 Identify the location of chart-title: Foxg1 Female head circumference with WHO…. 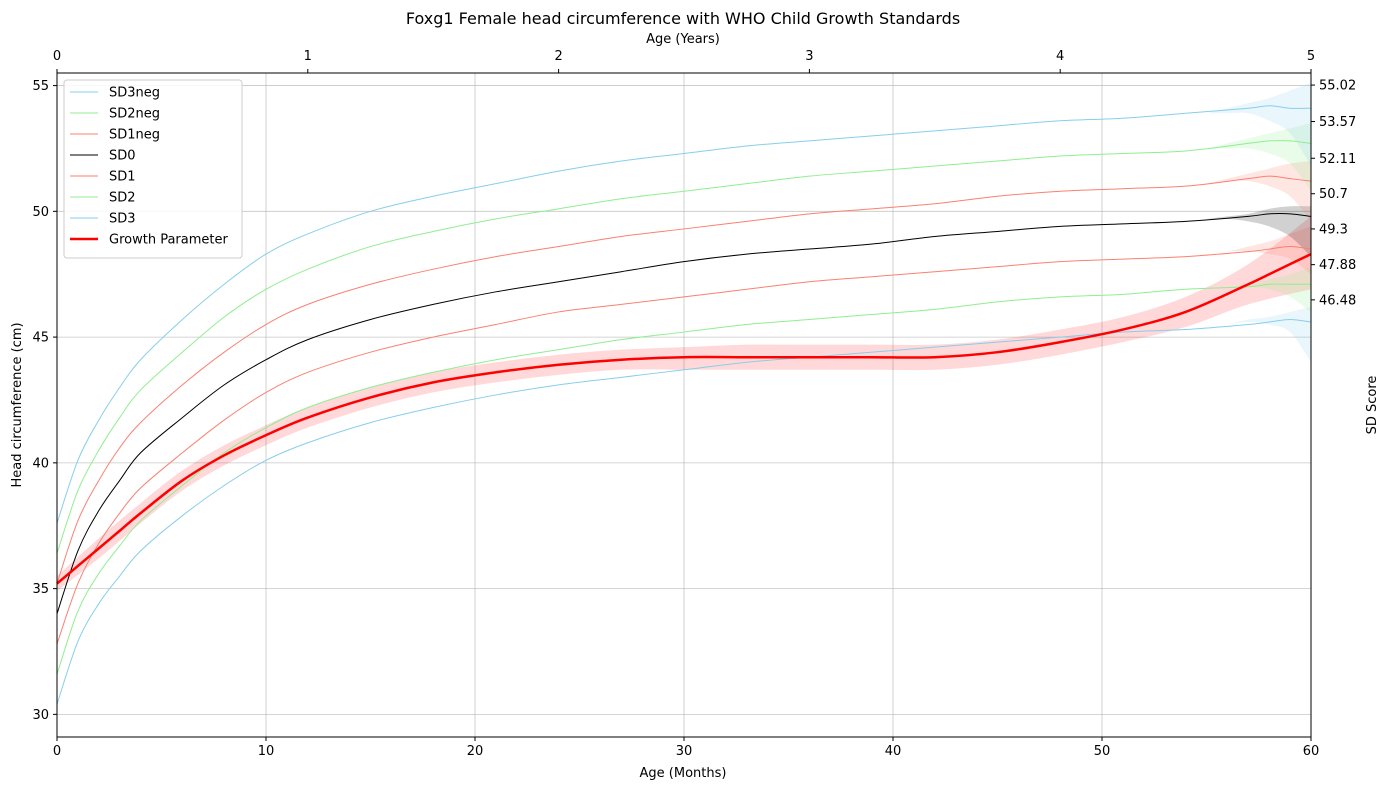
(683, 18).